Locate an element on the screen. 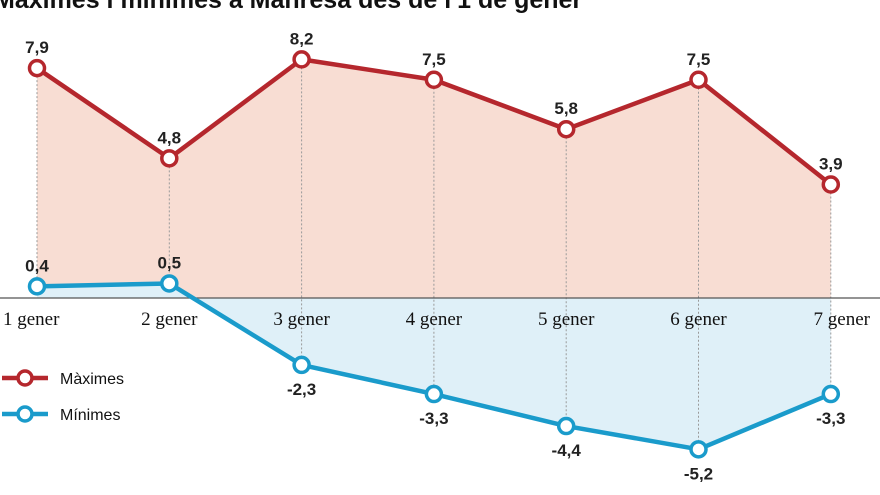  data-label: -2,3 is located at coordinates (301, 389).